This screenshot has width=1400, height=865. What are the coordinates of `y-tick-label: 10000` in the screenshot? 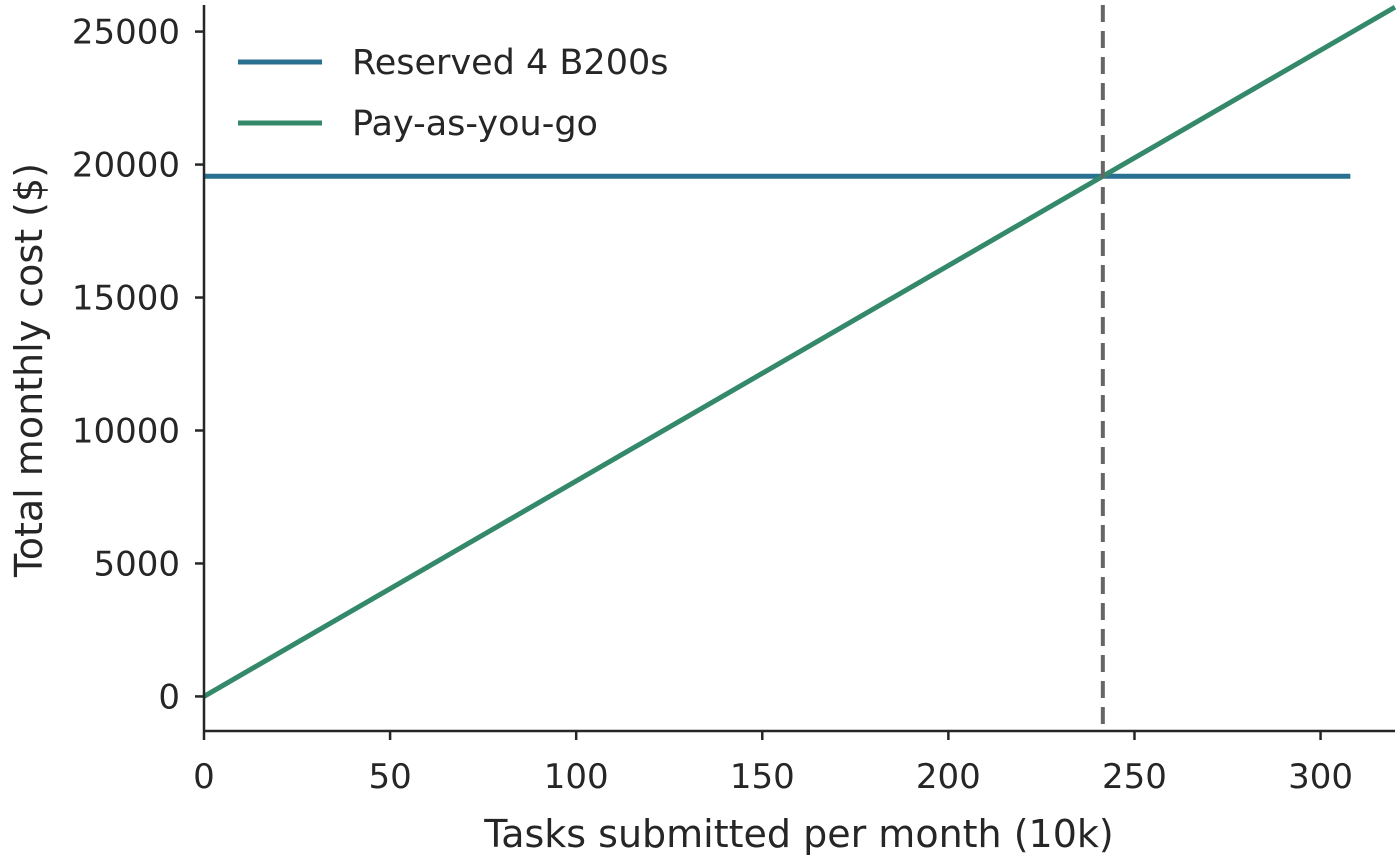 It's located at (126, 431).